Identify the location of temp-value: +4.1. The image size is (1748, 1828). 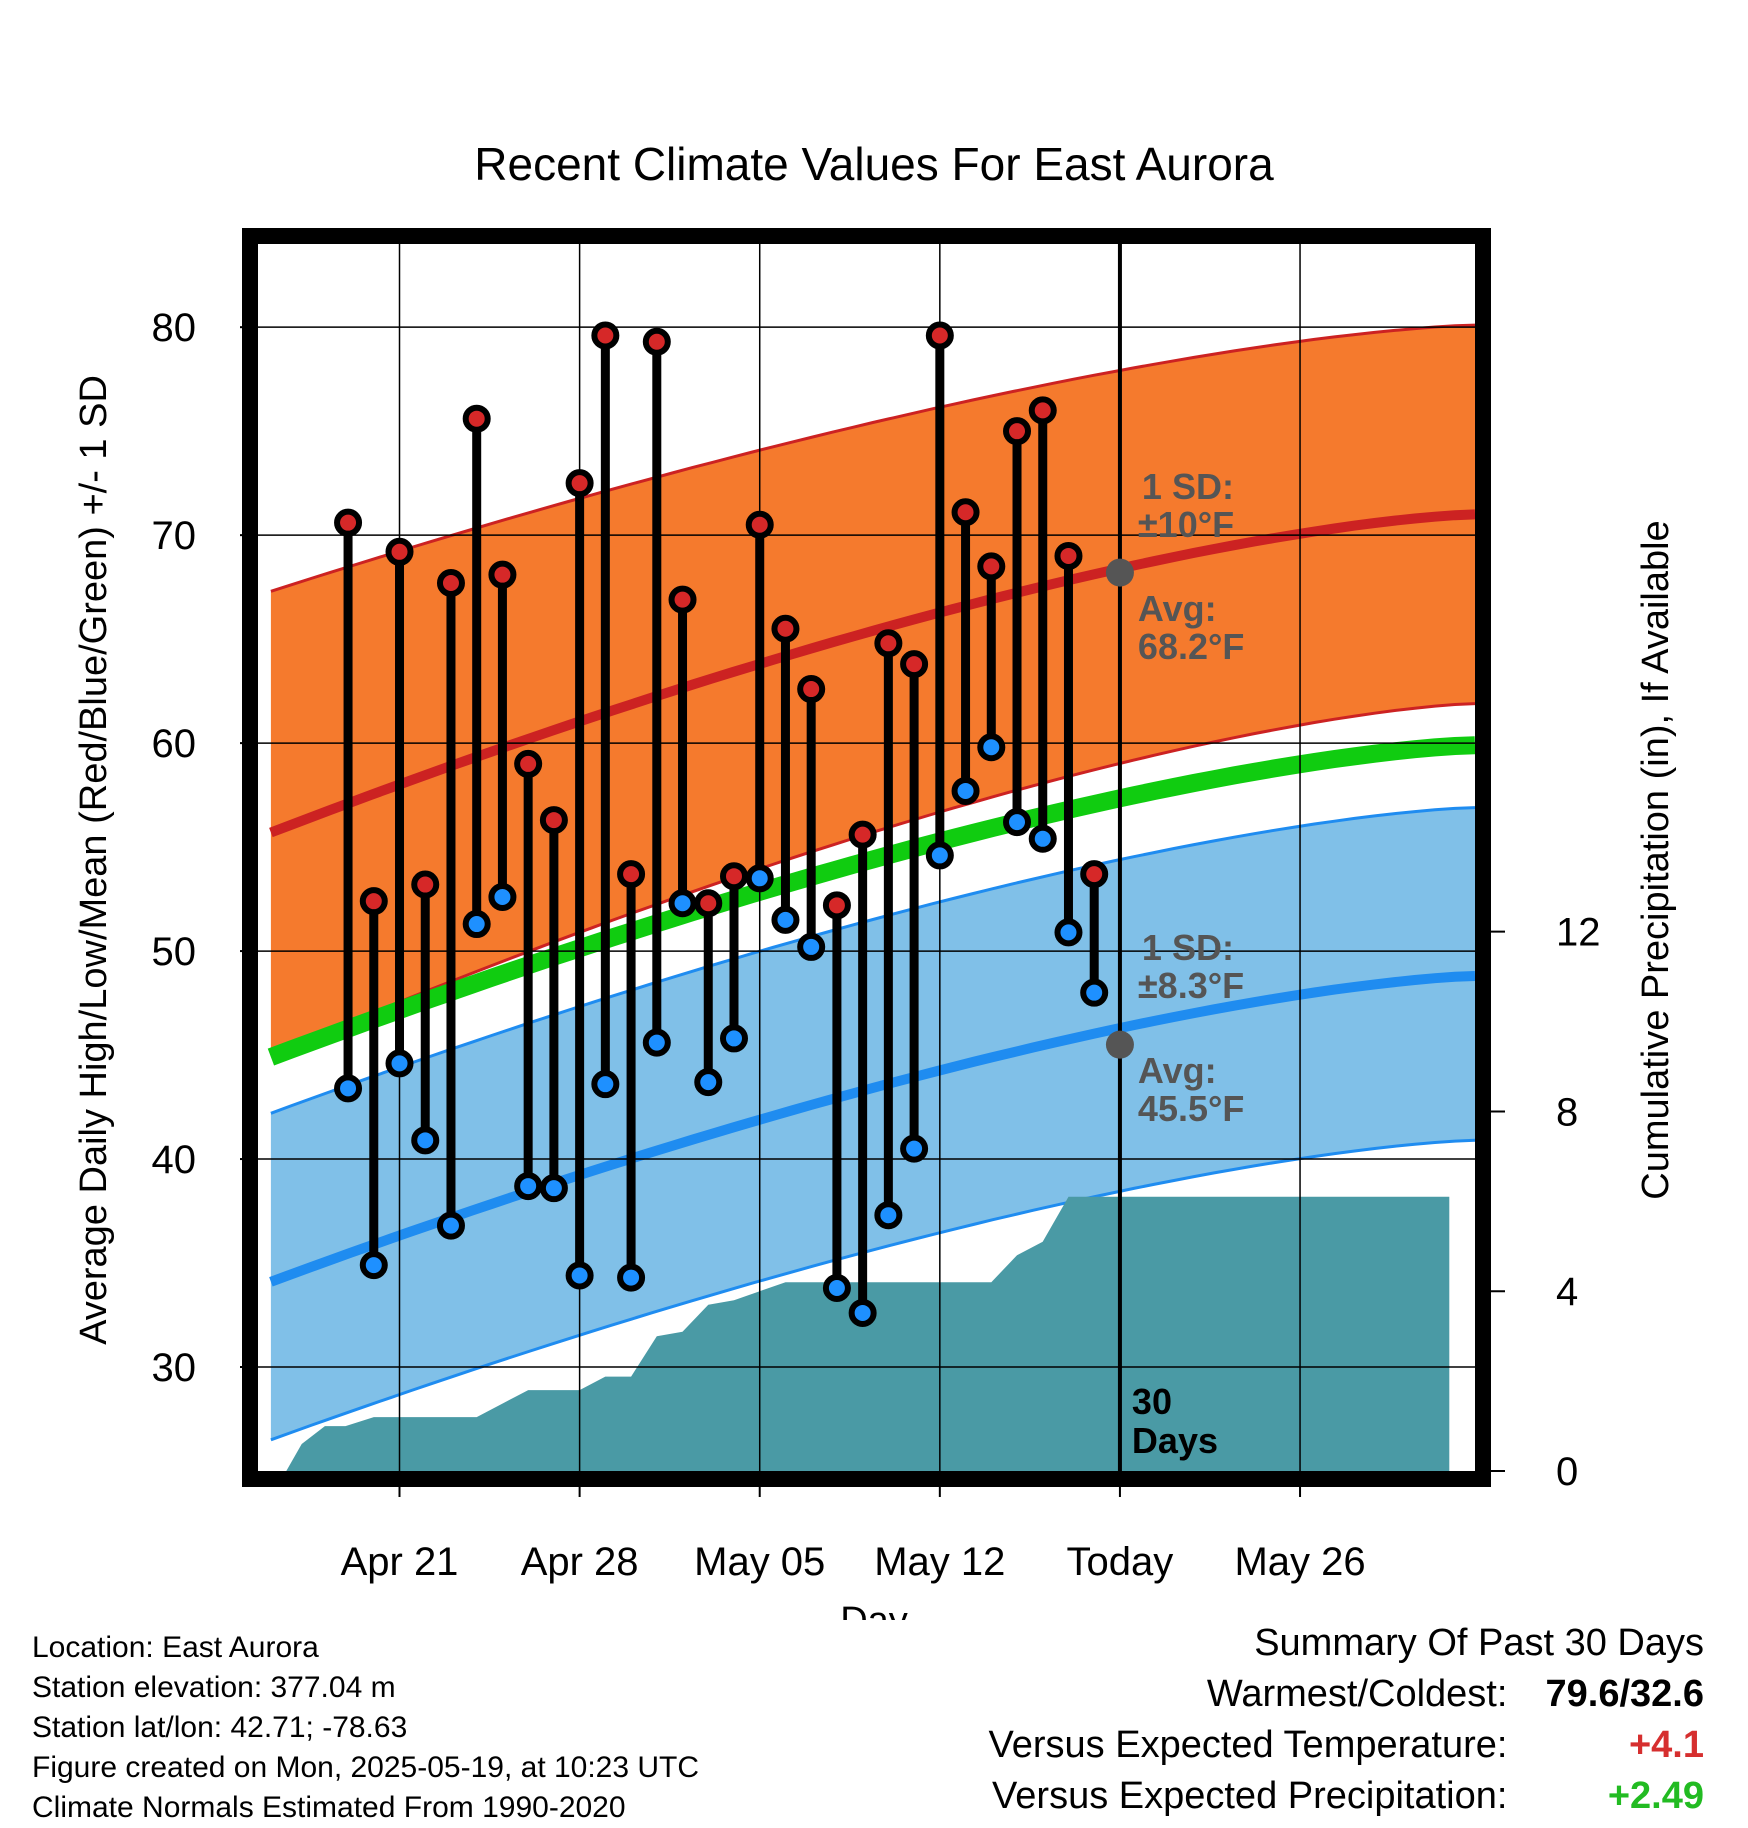
(1666, 1745).